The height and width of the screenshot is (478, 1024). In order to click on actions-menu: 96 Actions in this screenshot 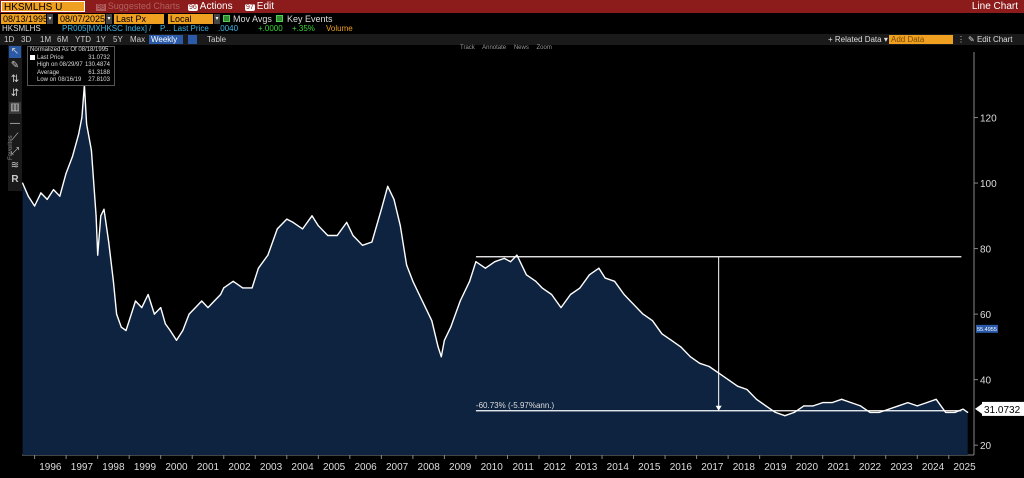, I will do `click(210, 7)`.